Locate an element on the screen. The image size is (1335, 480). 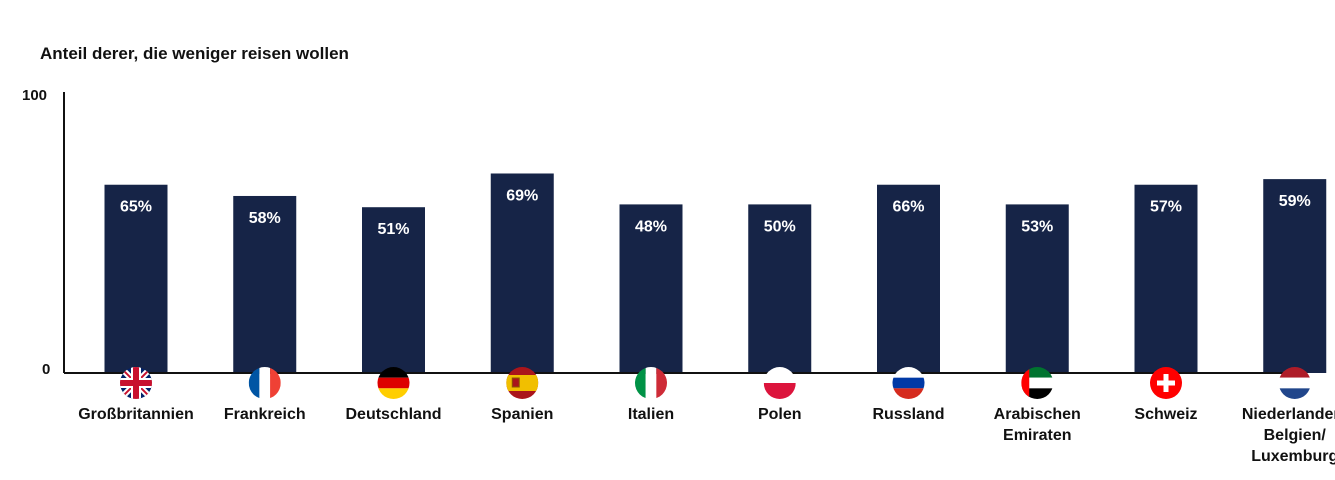
uae-flag-icon is located at coordinates (1037, 383).